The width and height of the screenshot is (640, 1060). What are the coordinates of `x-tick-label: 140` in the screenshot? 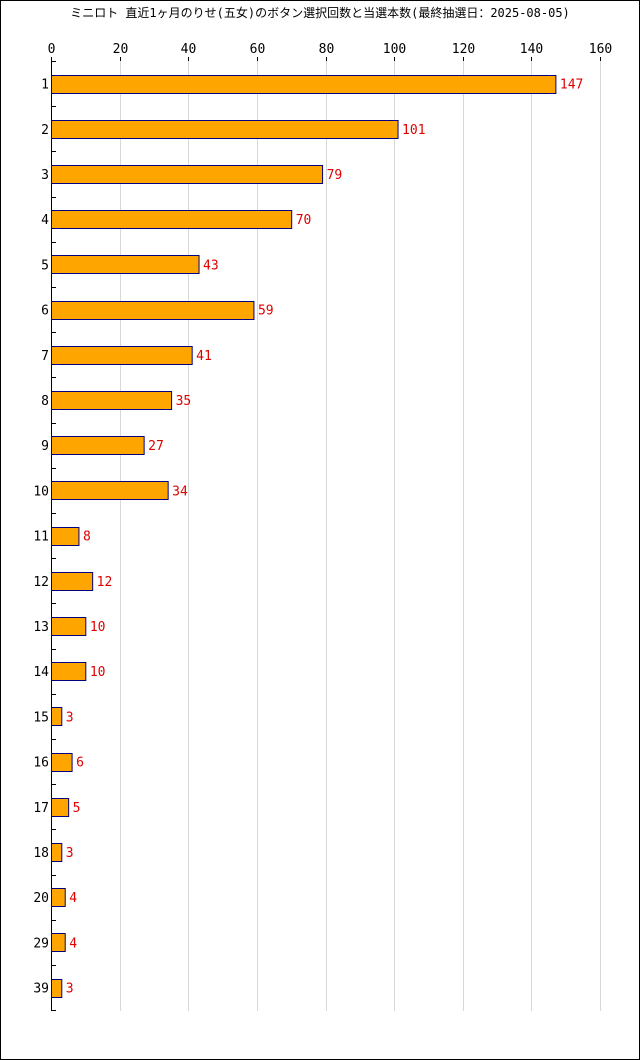 It's located at (531, 49).